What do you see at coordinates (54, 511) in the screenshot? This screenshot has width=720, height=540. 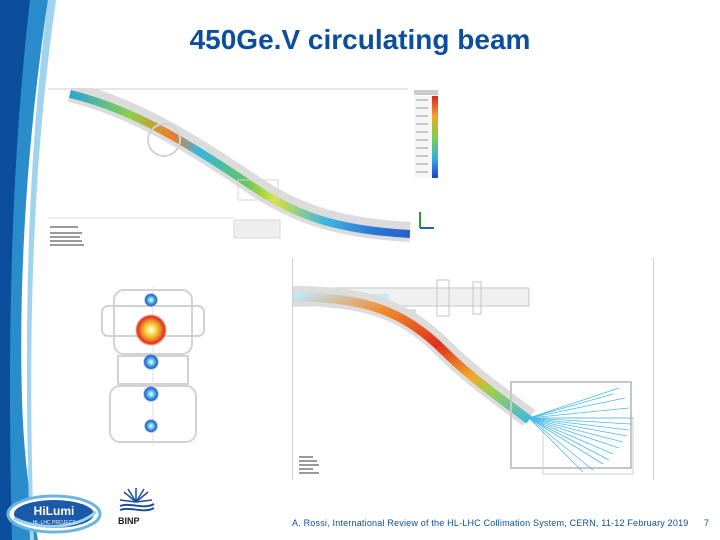 I see `hilumi-logo-text: HiLumi` at bounding box center [54, 511].